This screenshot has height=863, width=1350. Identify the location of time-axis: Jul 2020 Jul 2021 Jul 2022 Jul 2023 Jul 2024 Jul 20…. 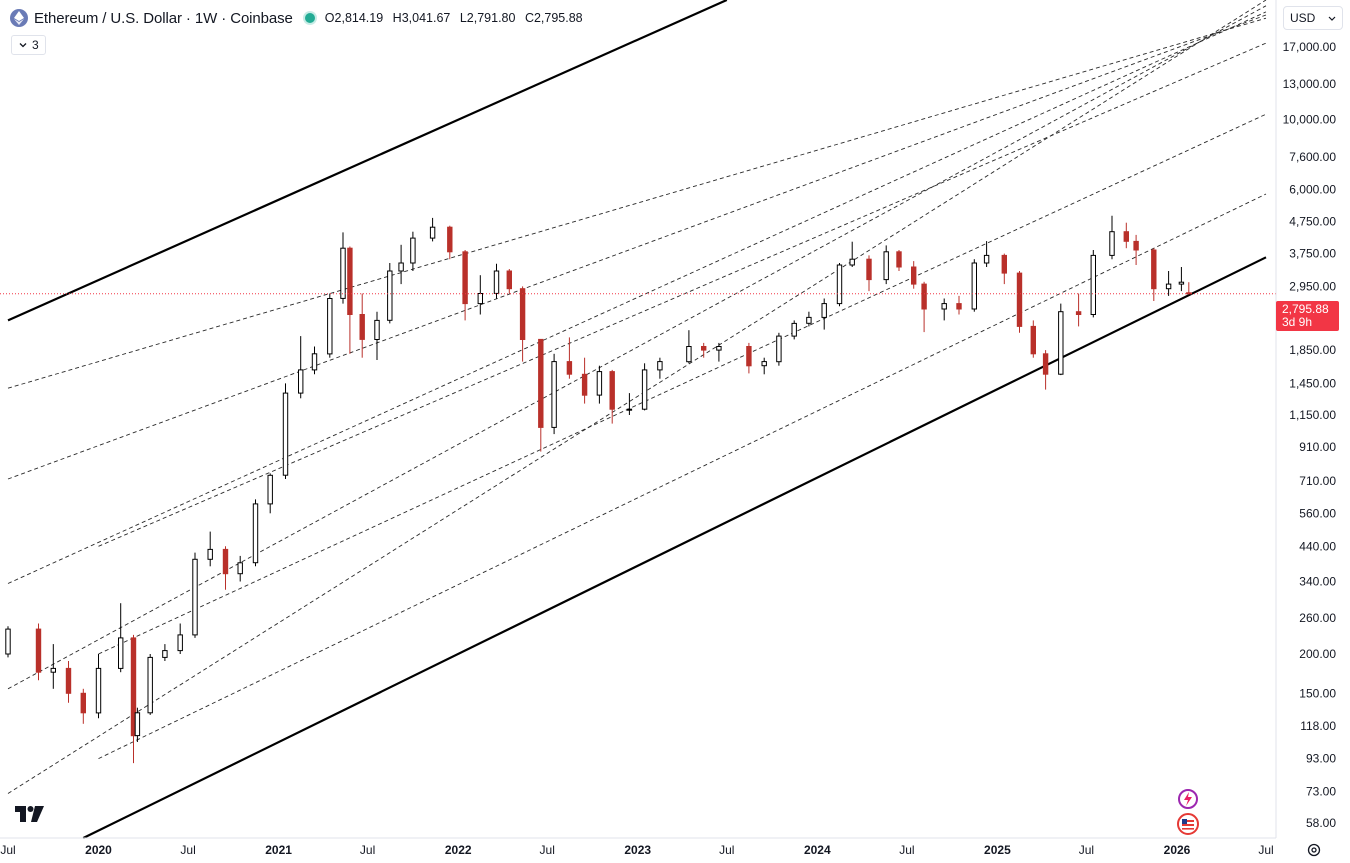
(636, 850).